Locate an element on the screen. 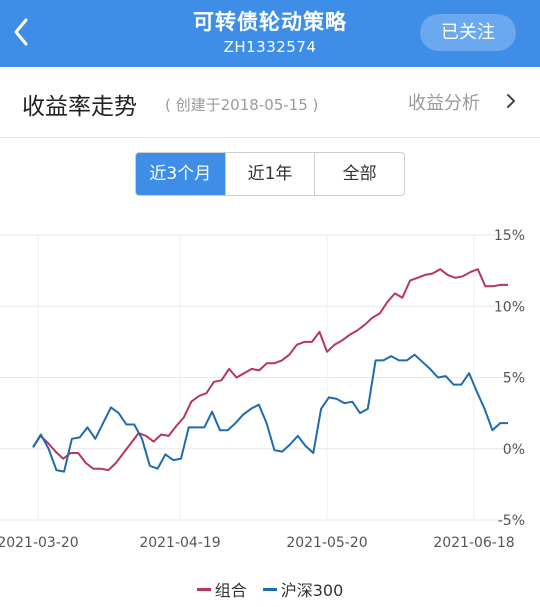 This screenshot has width=540, height=607. top-bar: 可转债轮动策略 ZH1332574 已关注 is located at coordinates (270, 33).